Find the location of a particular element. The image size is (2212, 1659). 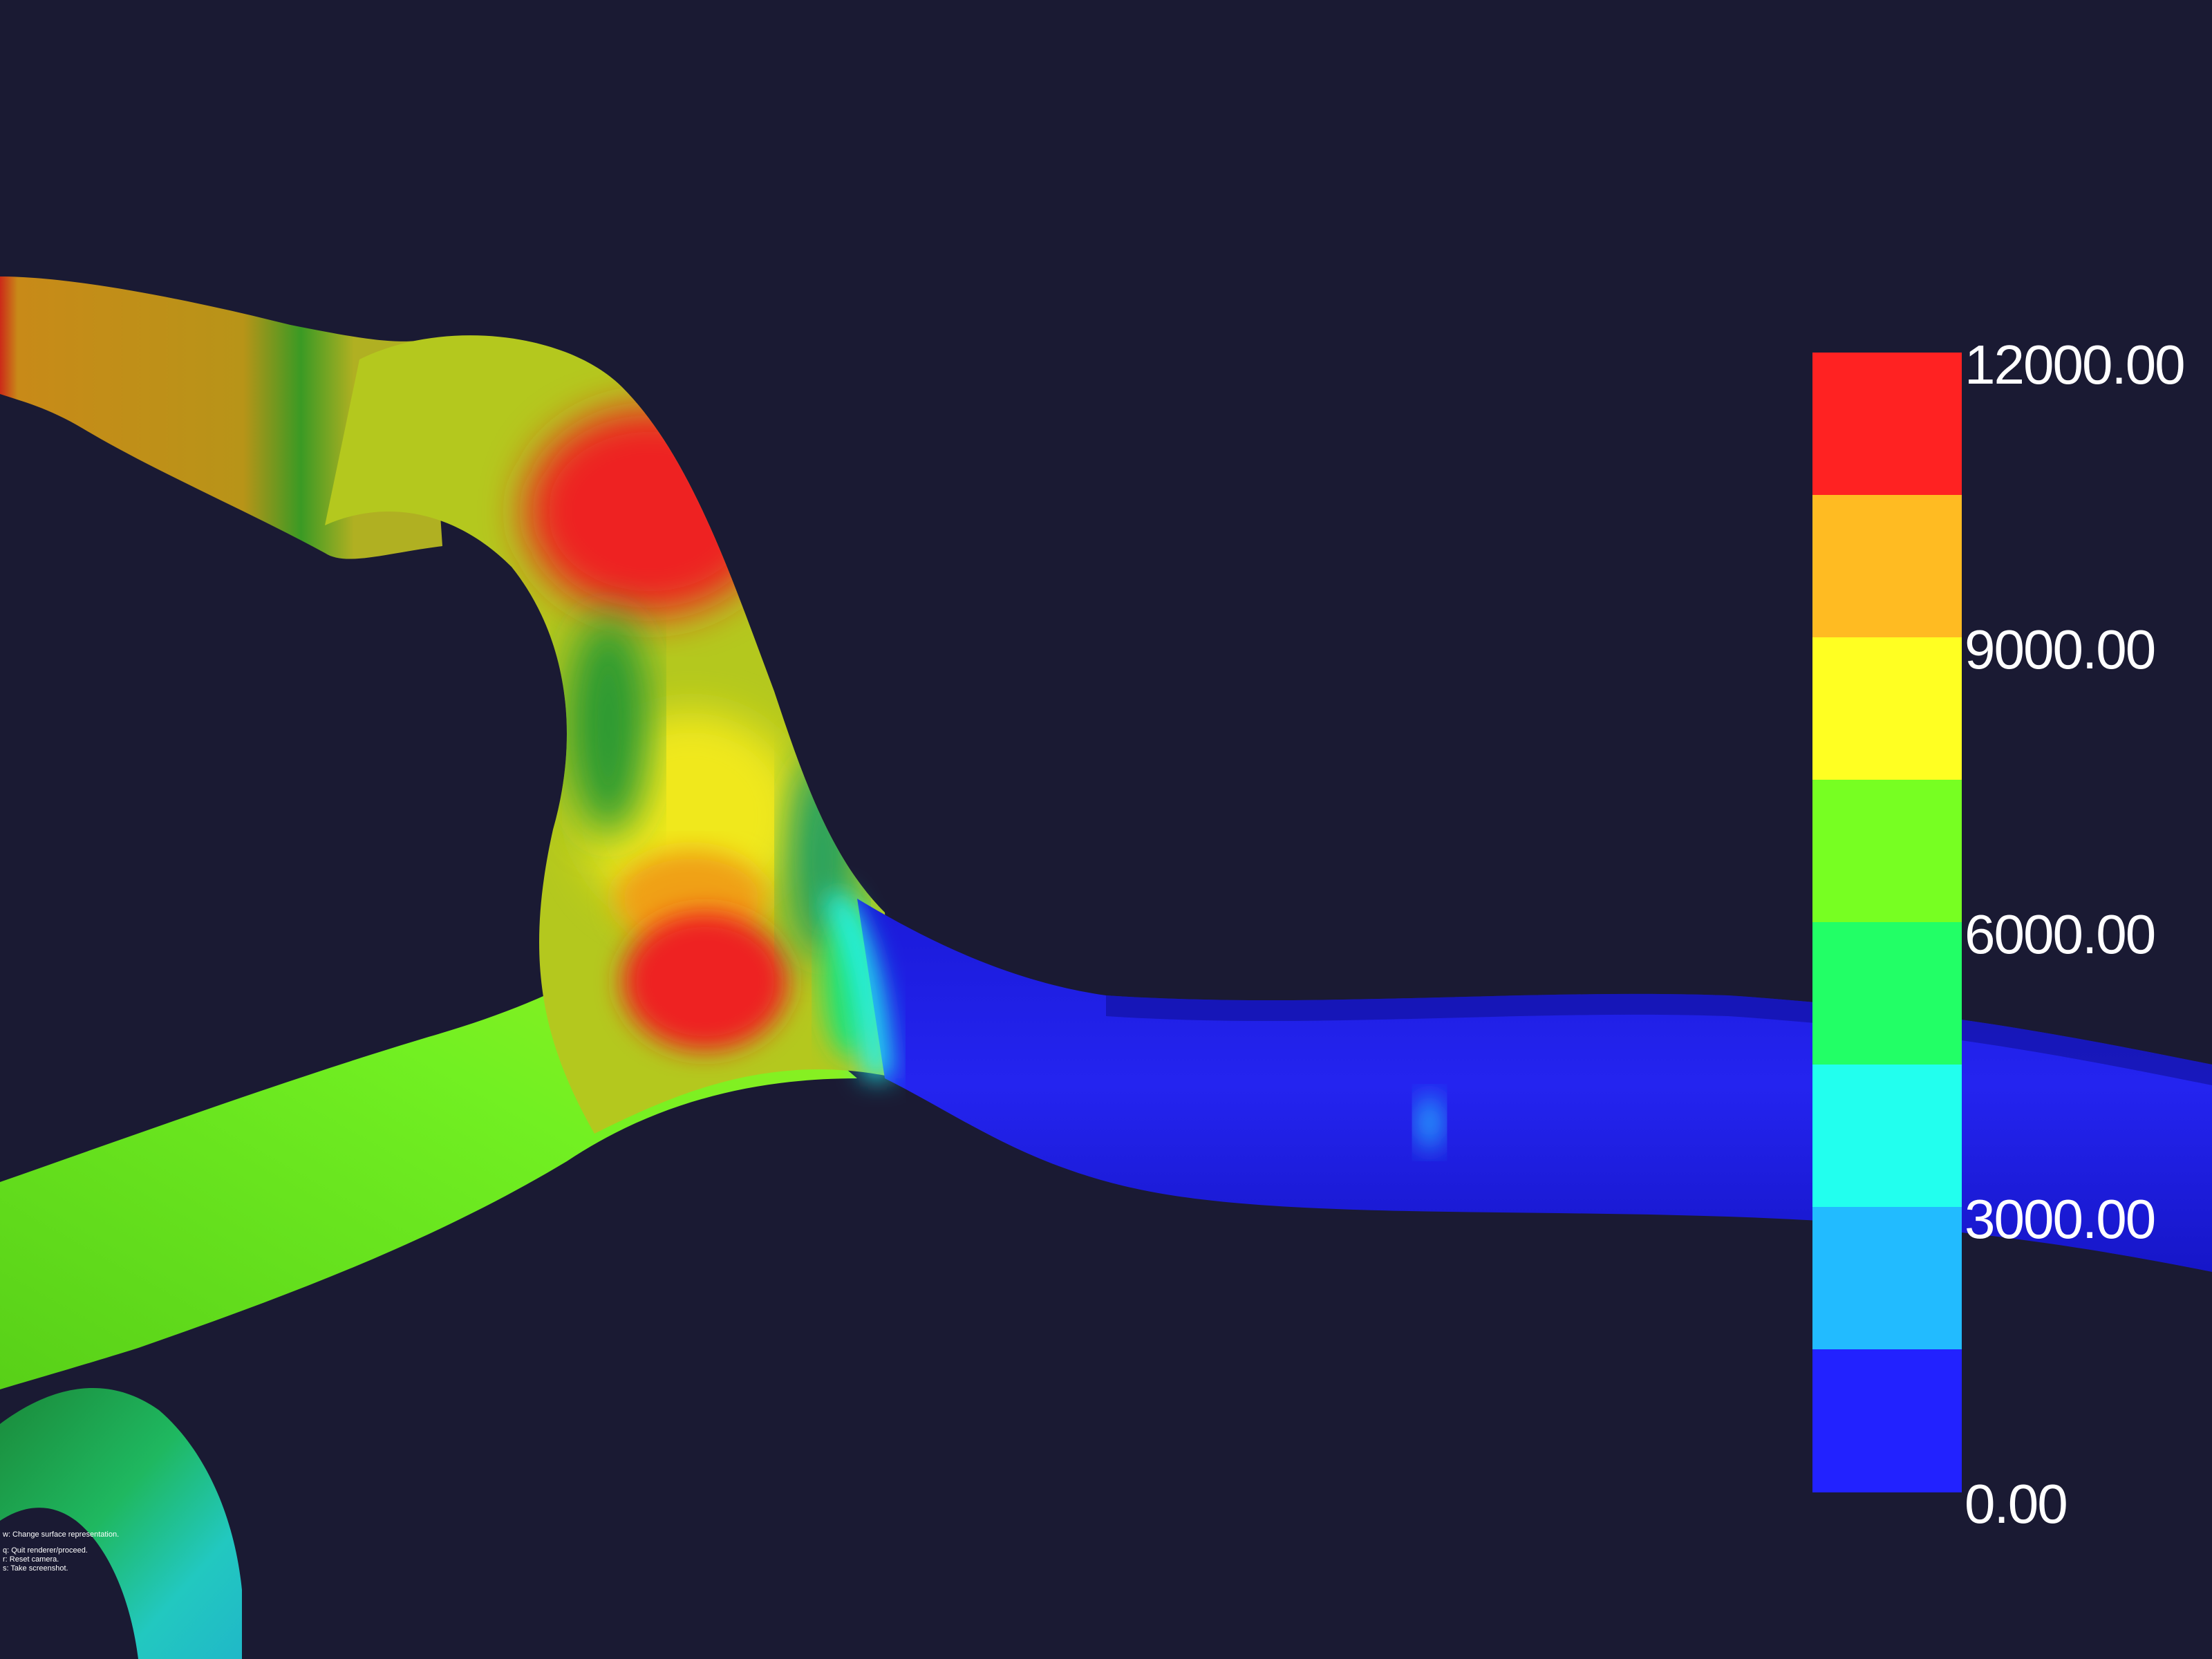

cyan-spot is located at coordinates (1429, 1122).